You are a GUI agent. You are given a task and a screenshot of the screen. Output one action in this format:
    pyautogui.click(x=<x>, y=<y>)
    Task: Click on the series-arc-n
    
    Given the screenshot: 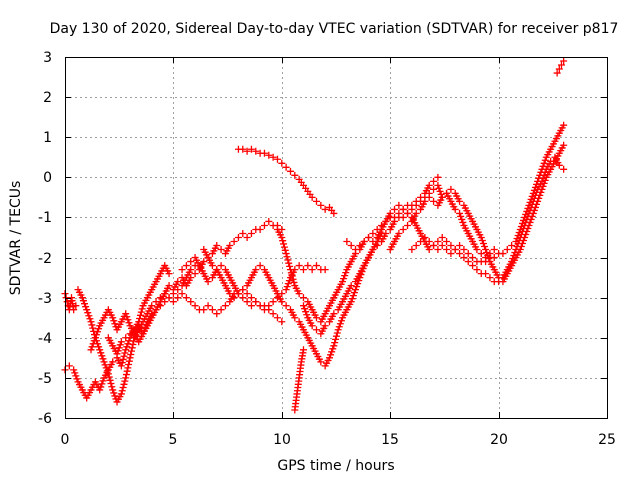 What is the action you would take?
    pyautogui.click(x=488, y=219)
    